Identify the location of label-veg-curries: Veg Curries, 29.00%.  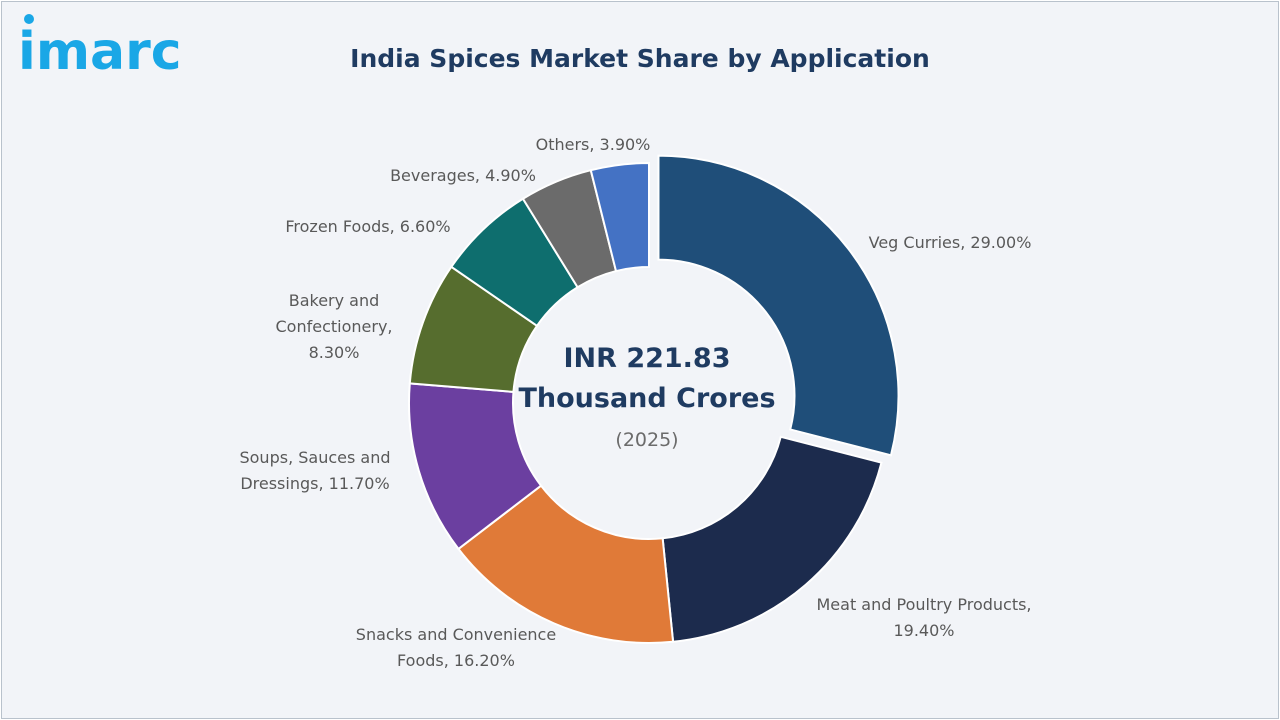
(950, 242).